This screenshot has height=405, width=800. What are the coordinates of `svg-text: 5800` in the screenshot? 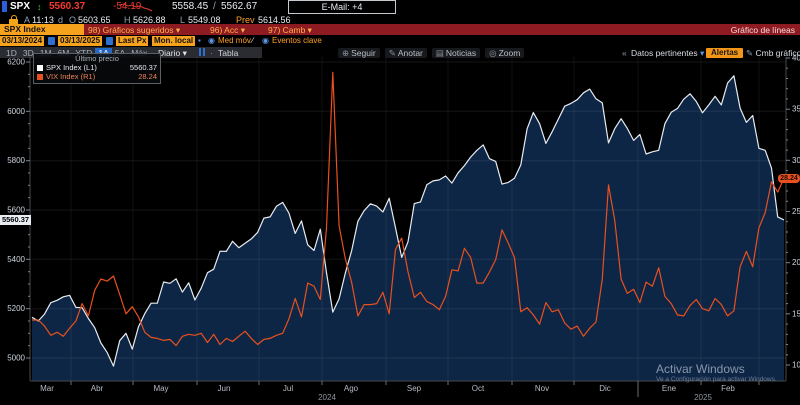 It's located at (16, 160).